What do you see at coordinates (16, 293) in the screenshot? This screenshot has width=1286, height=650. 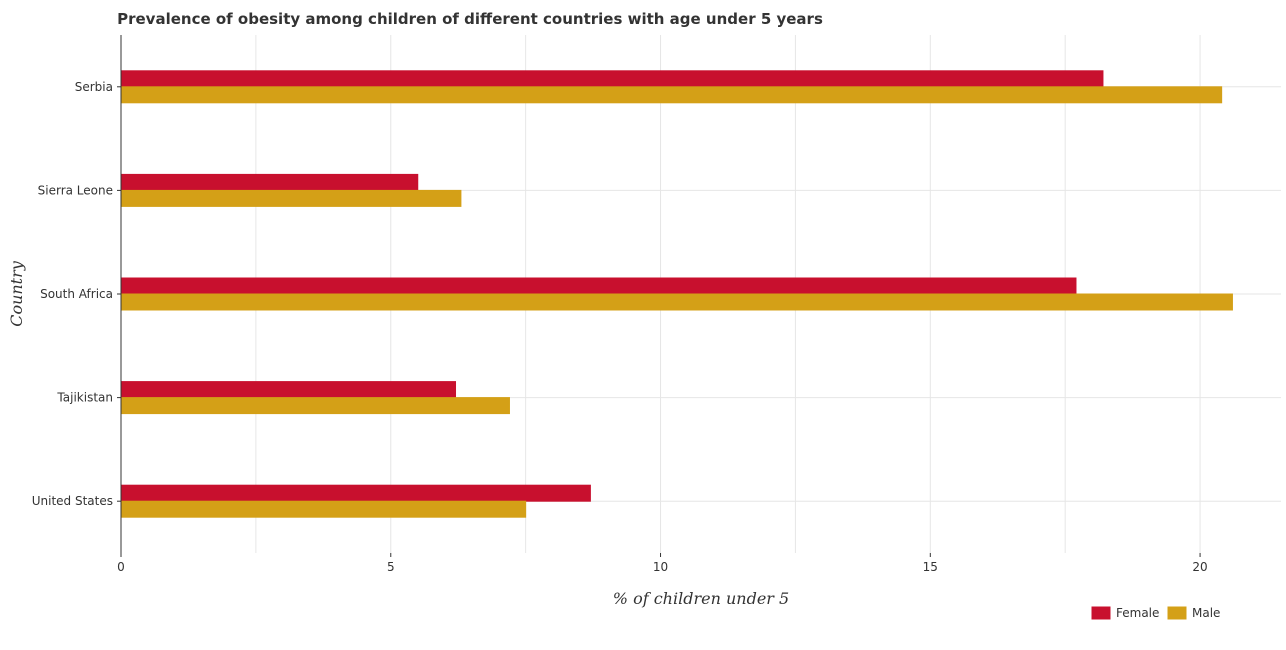 I see `y-axis-label: Country` at bounding box center [16, 293].